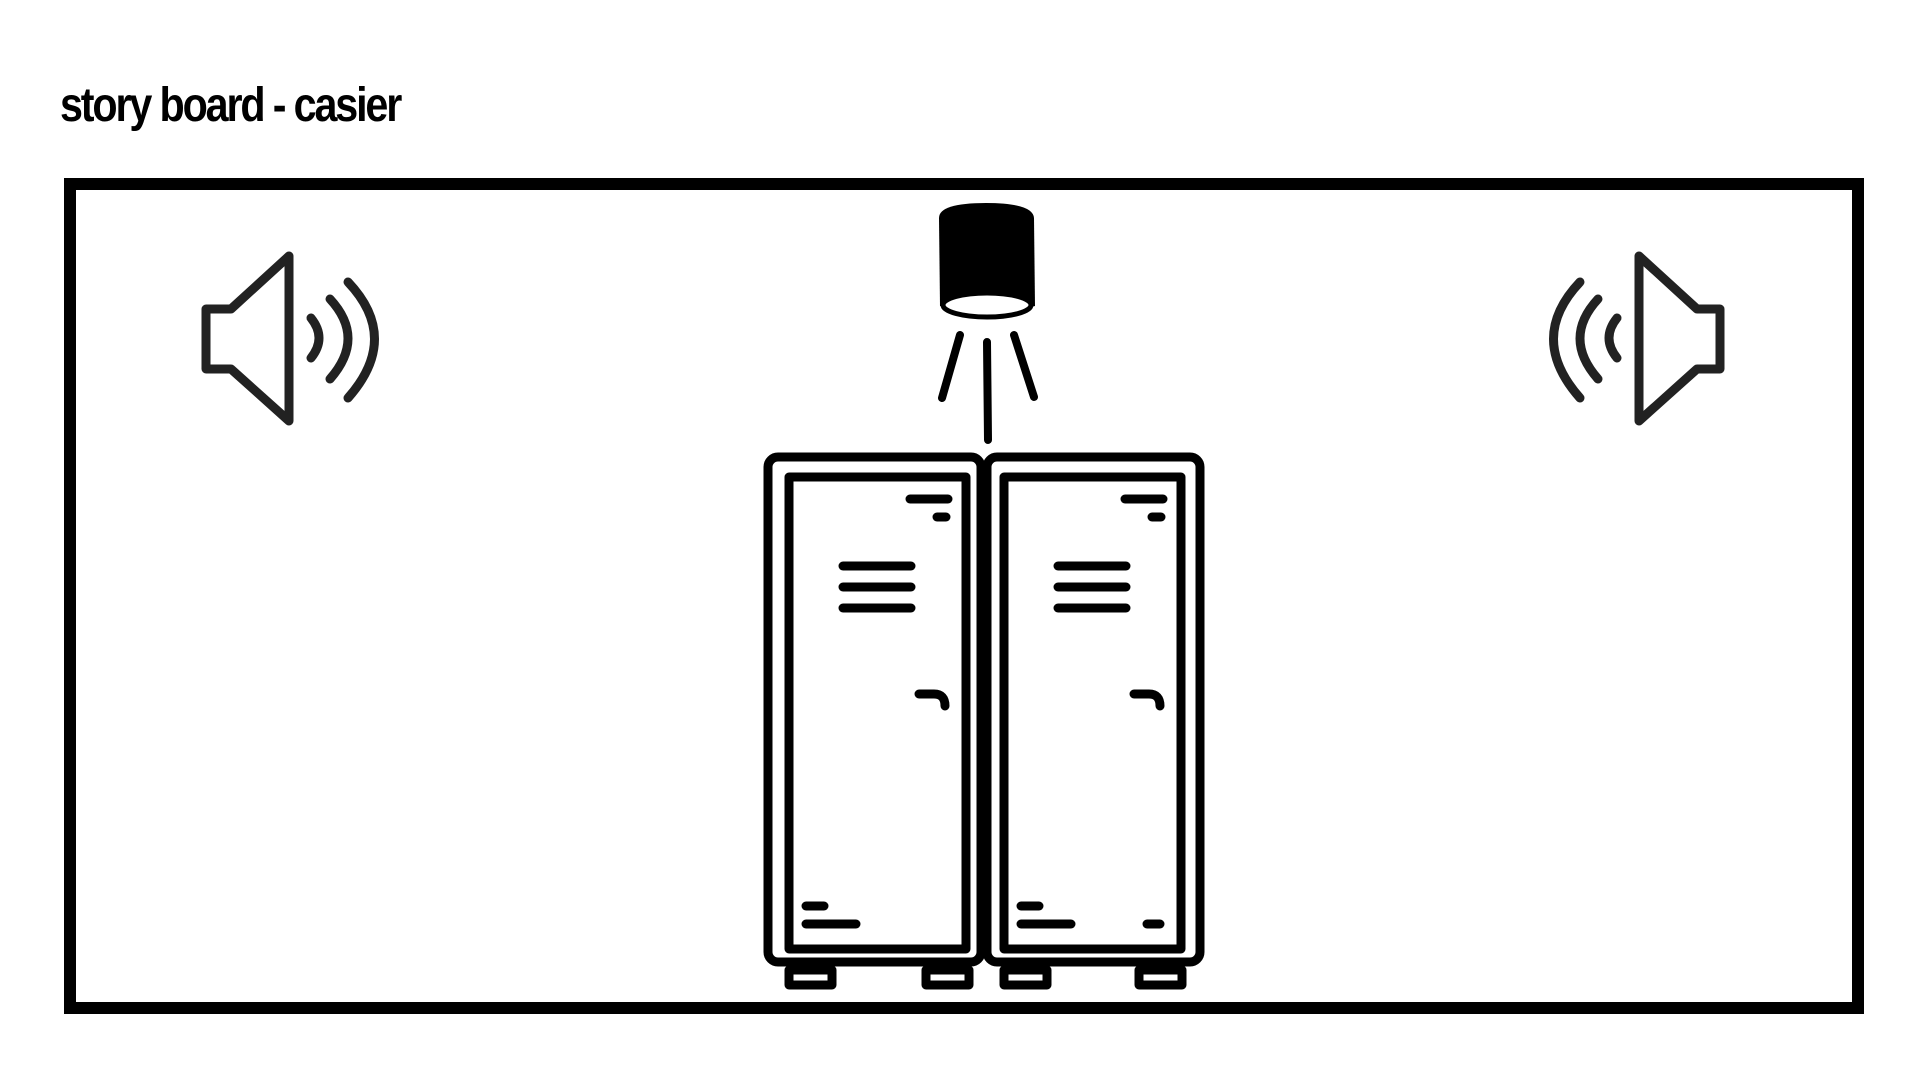  I want to click on sound-wave-right-large, so click(1567, 340).